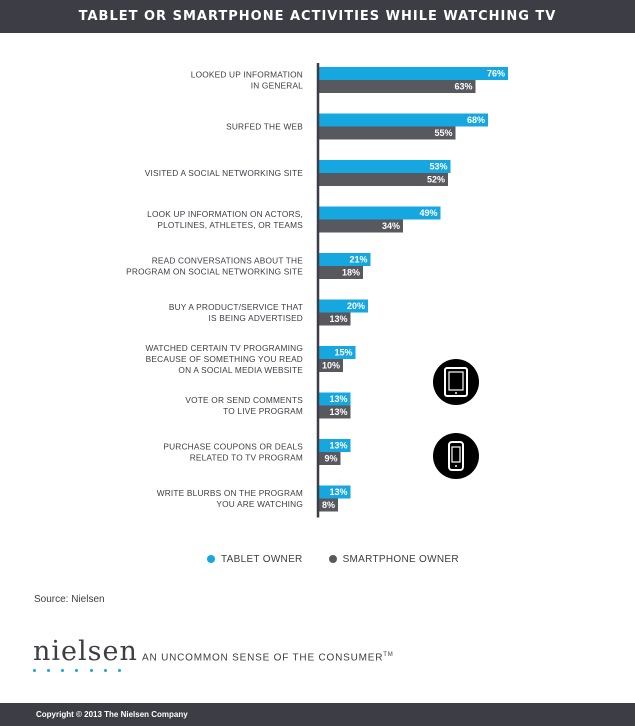 Image resolution: width=635 pixels, height=726 pixels. What do you see at coordinates (317, 714) in the screenshot?
I see `footer-bar: Copyright © 2013 The Nielsen Company` at bounding box center [317, 714].